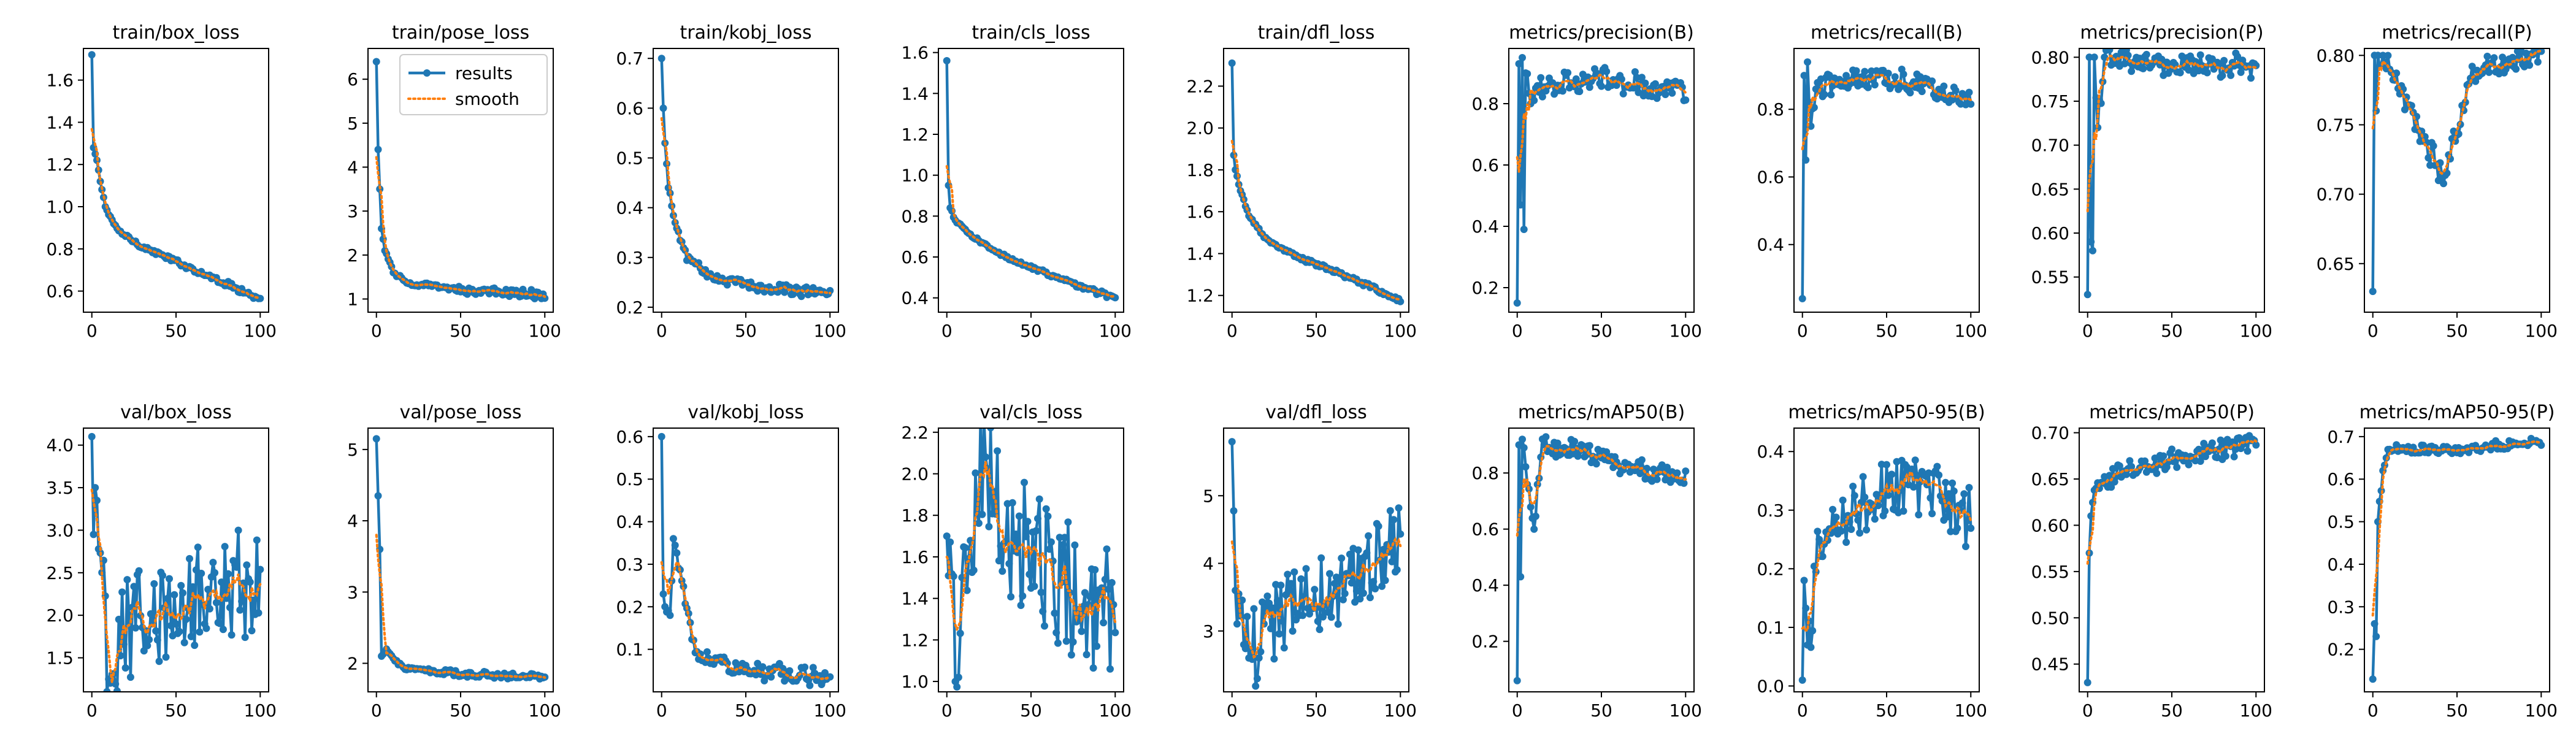 The width and height of the screenshot is (2576, 736). Describe the element at coordinates (1200, 296) in the screenshot. I see `y-tick-label: 1.2` at that location.